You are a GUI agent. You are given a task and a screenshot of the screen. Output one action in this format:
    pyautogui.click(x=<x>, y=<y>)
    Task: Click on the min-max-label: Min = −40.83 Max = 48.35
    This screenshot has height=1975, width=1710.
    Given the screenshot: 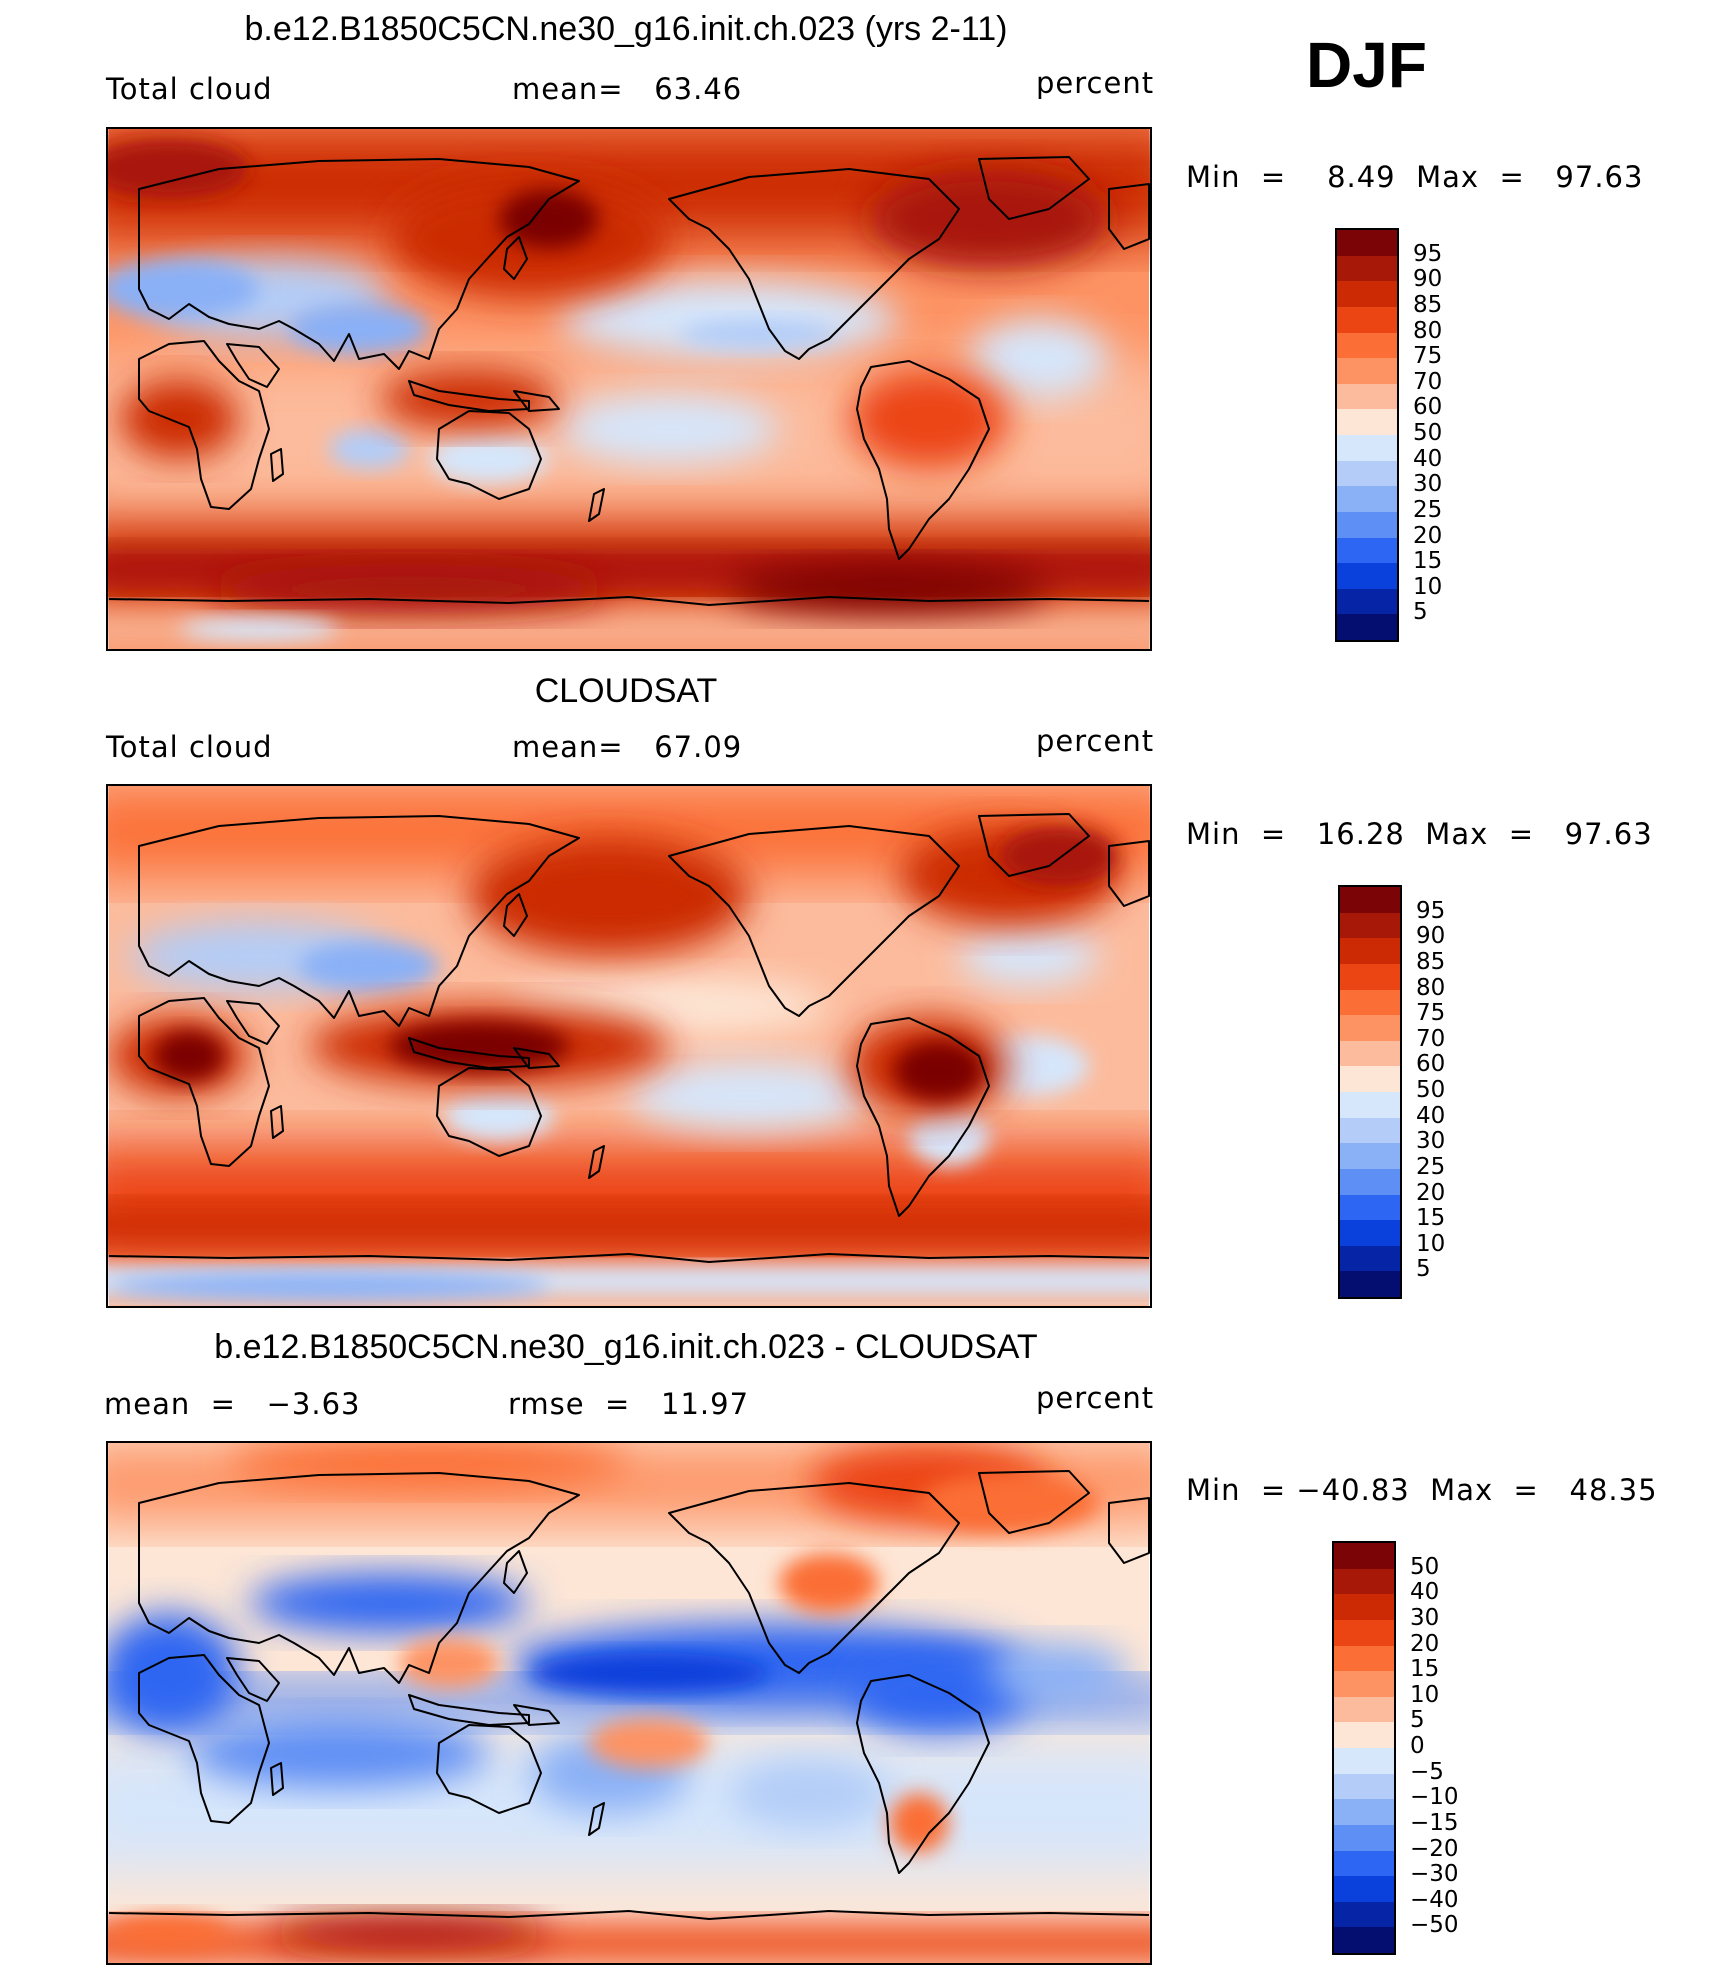 What is the action you would take?
    pyautogui.click(x=1422, y=1490)
    